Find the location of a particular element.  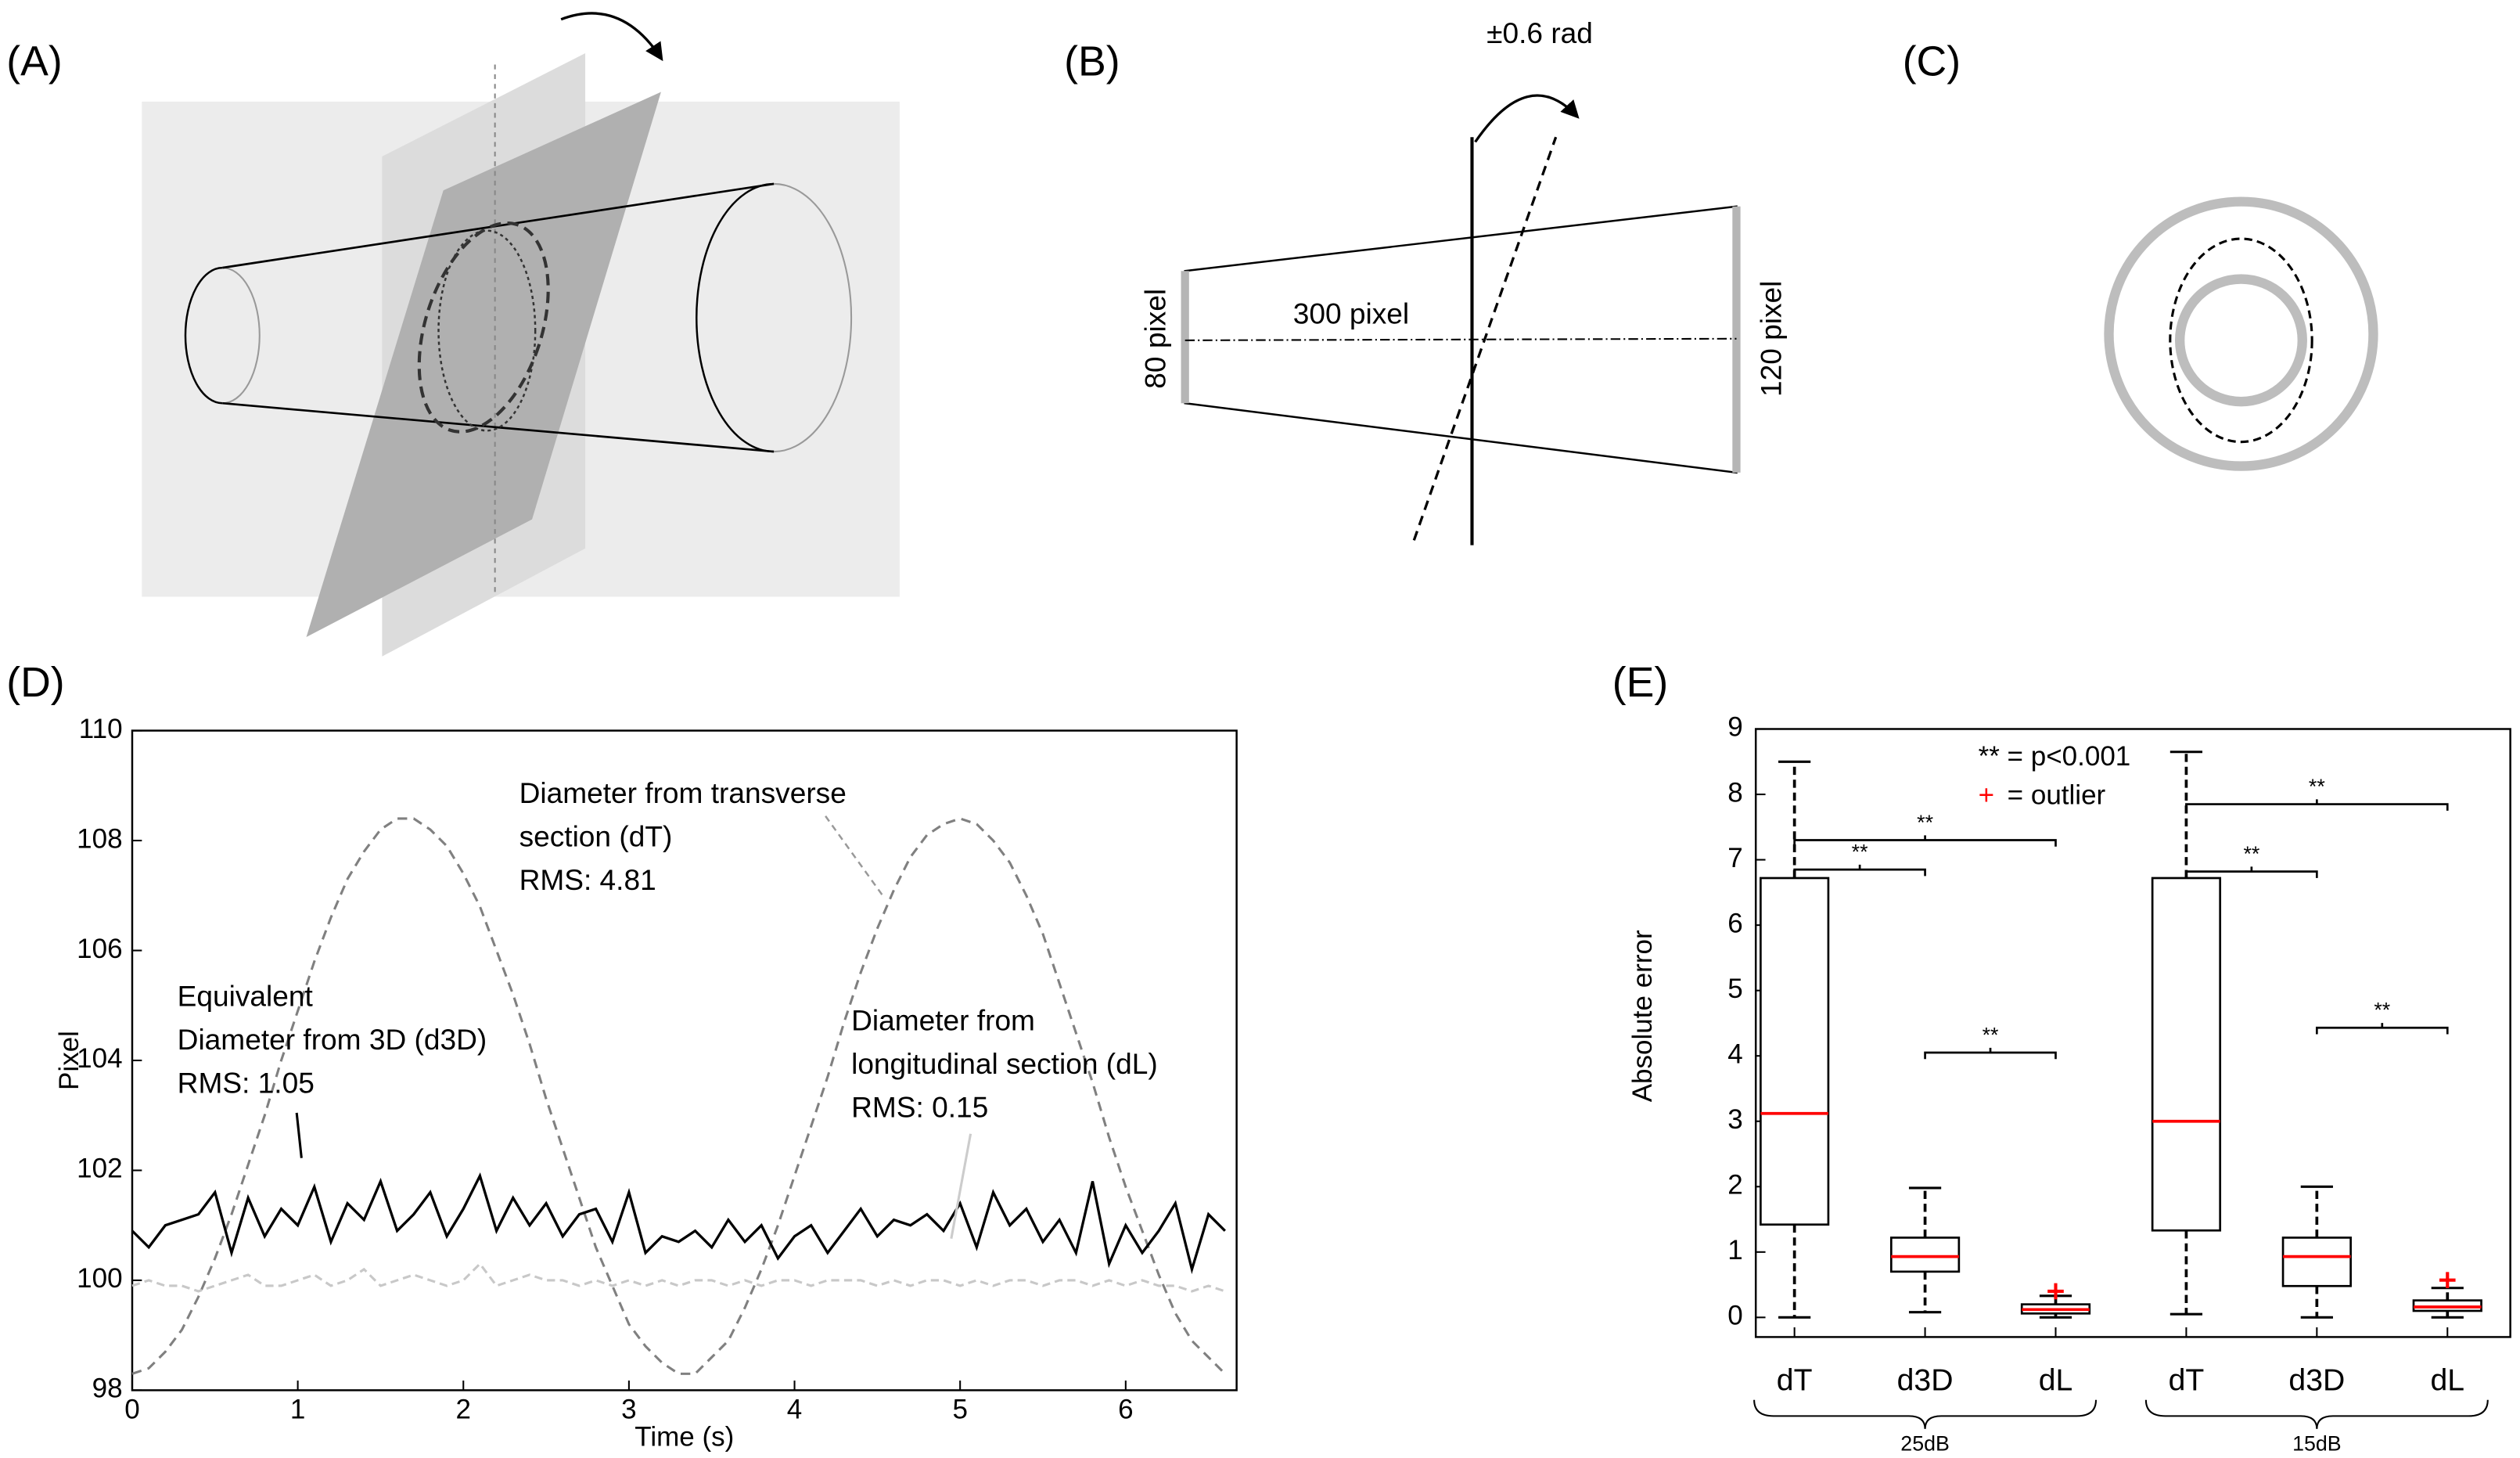

x-tick-label: 1 is located at coordinates (297, 1409).